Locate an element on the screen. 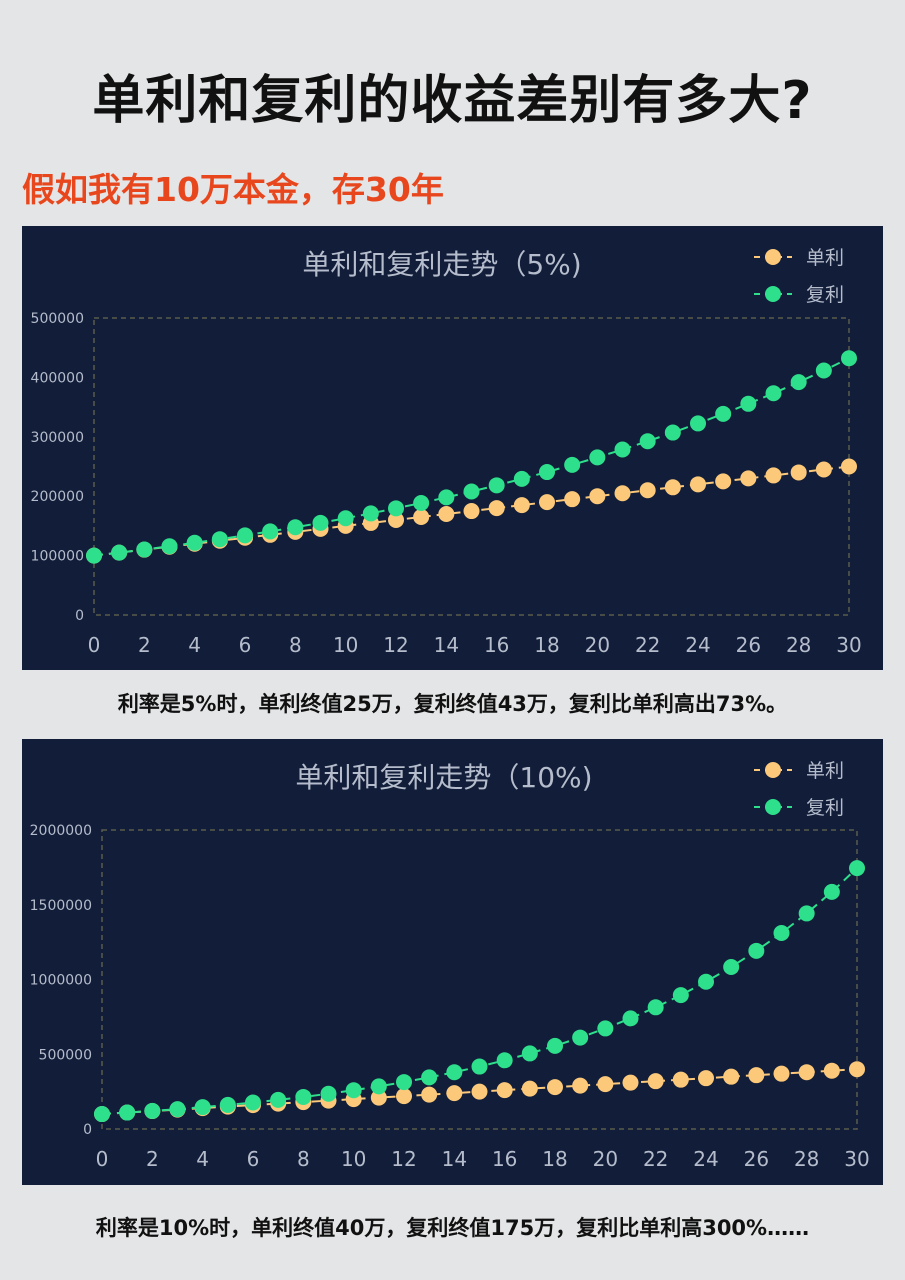 The image size is (905, 1280). y-tick-label: 300000 is located at coordinates (57, 438).